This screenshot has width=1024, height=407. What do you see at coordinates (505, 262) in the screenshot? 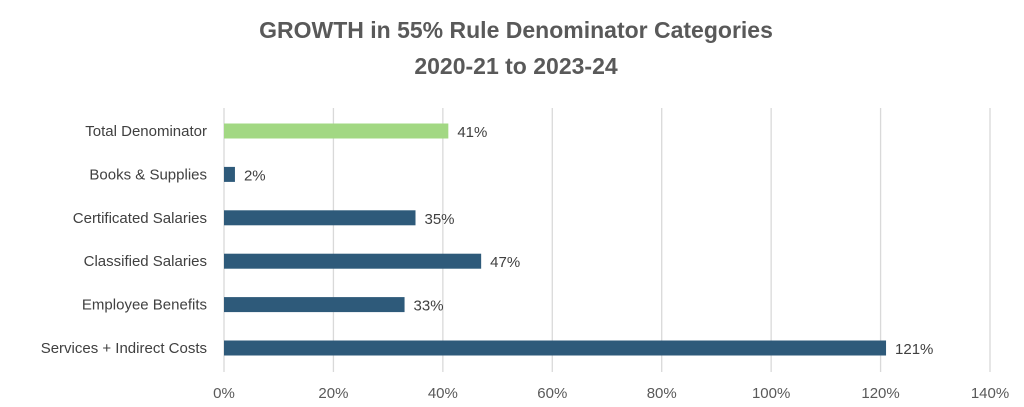
I see `data-label: 47%` at bounding box center [505, 262].